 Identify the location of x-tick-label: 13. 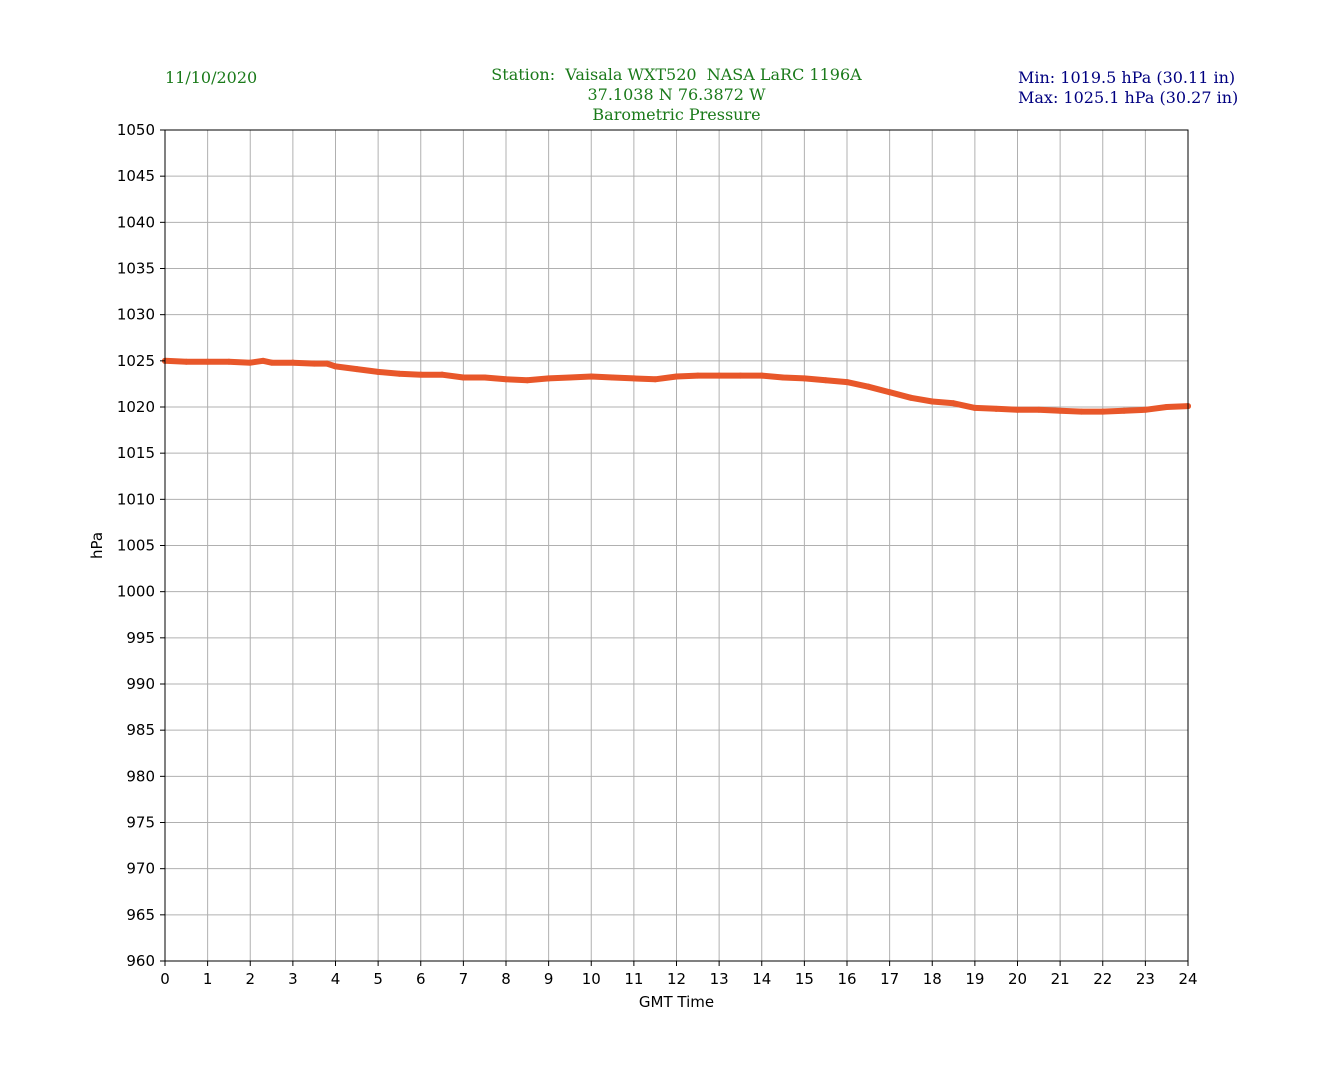
(719, 979).